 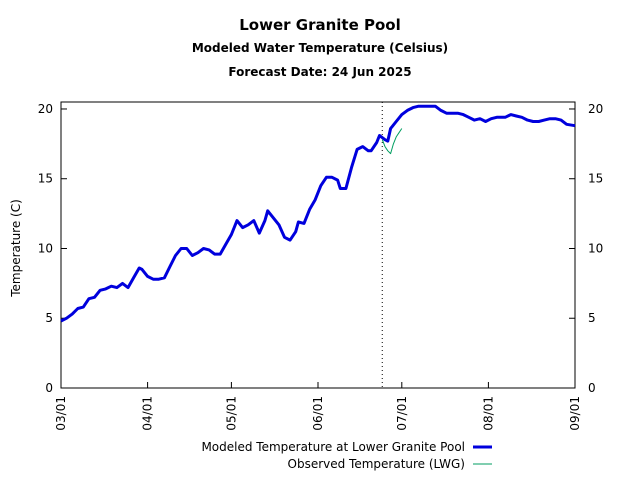 What do you see at coordinates (148, 413) in the screenshot?
I see `x-tick-label: 04/01` at bounding box center [148, 413].